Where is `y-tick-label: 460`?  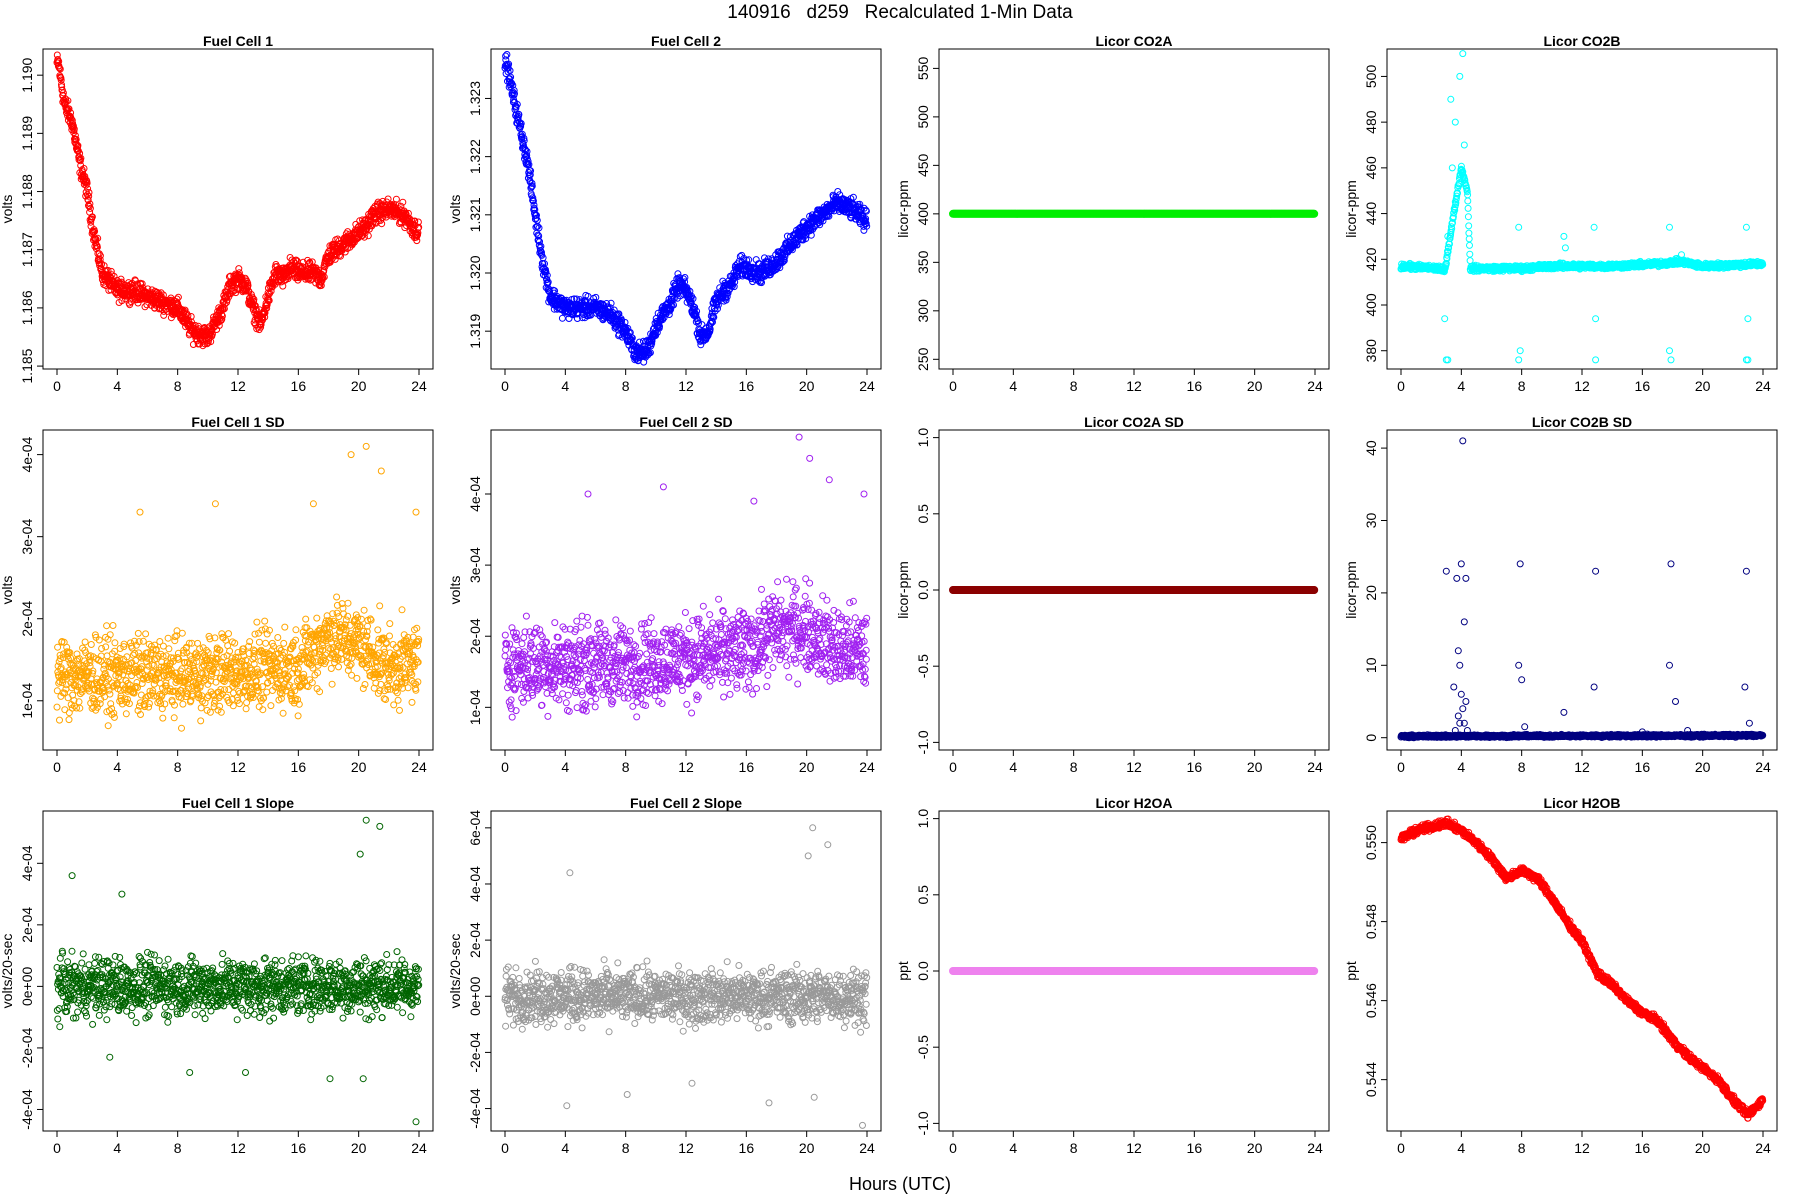
y-tick-label: 460 is located at coordinates (1371, 168).